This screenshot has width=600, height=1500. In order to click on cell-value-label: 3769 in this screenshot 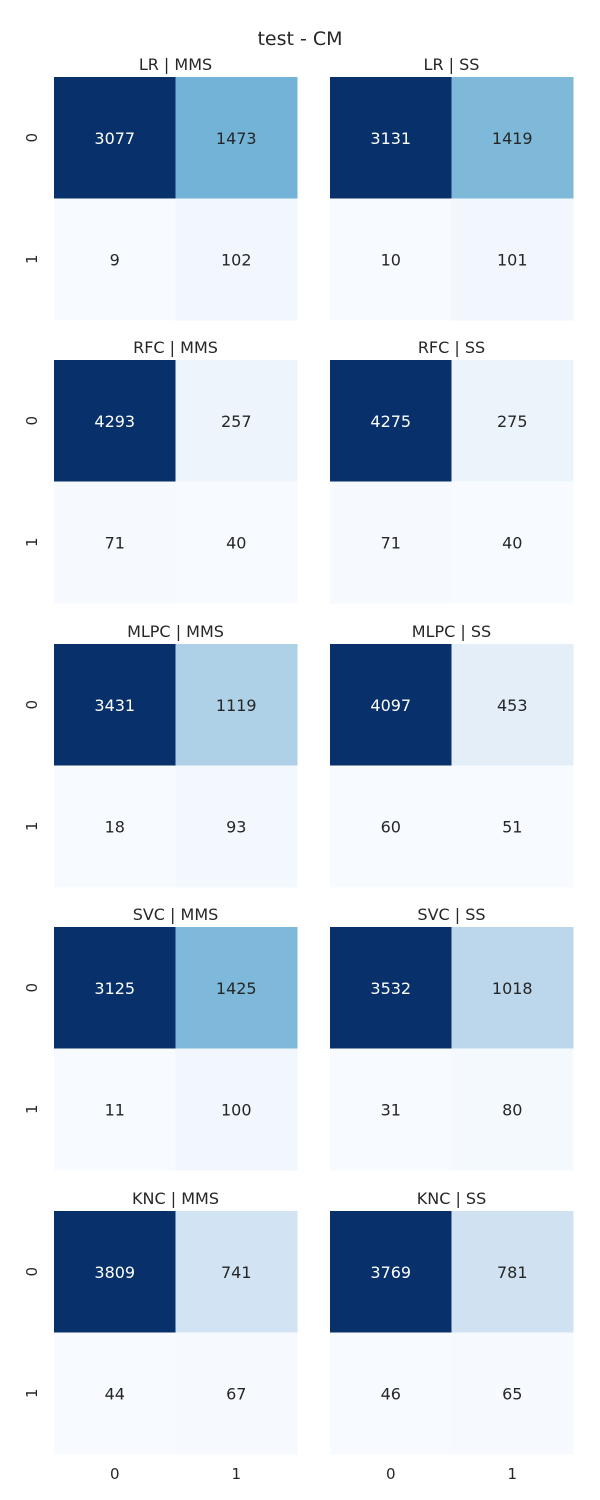, I will do `click(390, 1272)`.